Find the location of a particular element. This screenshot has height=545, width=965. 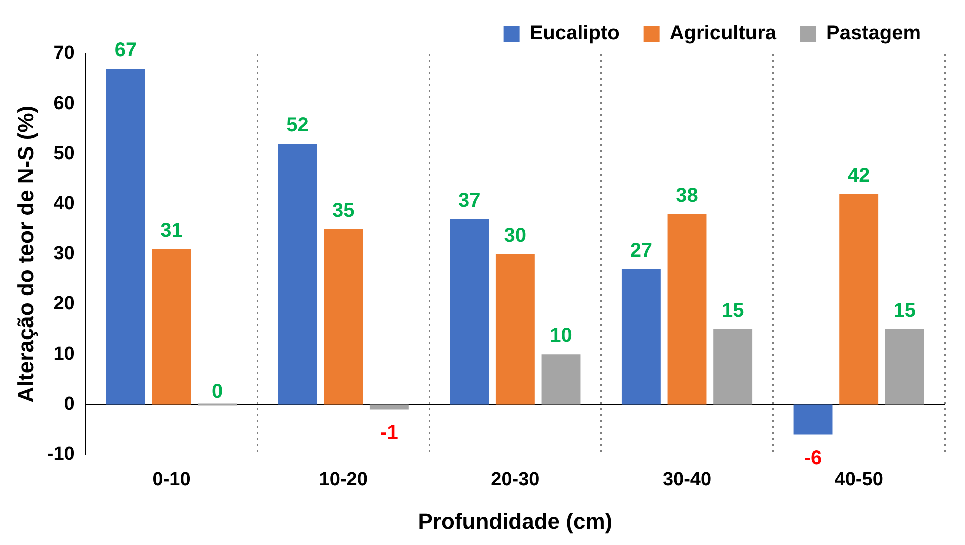

data-label: 27 is located at coordinates (641, 251).